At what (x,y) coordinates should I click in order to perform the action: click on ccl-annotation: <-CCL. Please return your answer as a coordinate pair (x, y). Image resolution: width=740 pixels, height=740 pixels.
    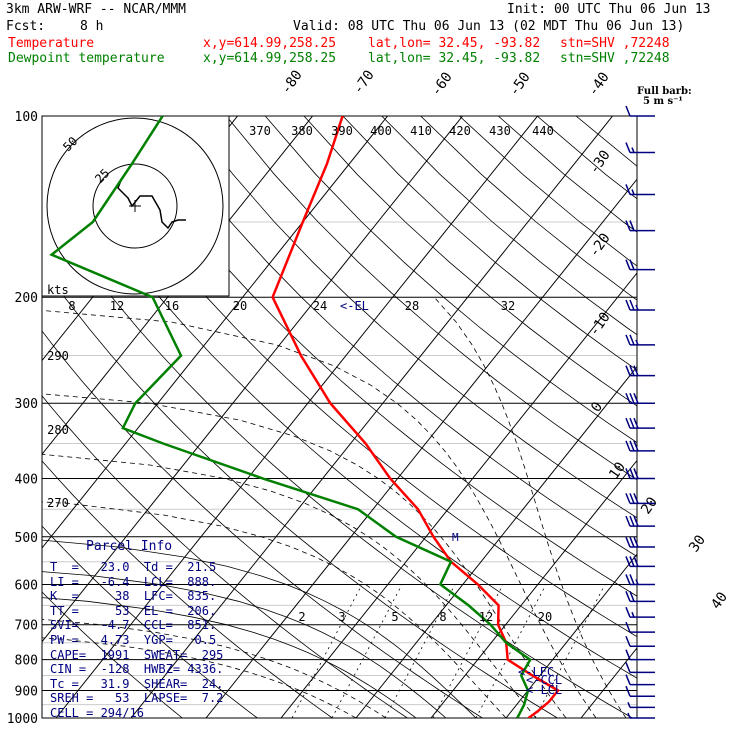
    Looking at the image, I should click on (544, 680).